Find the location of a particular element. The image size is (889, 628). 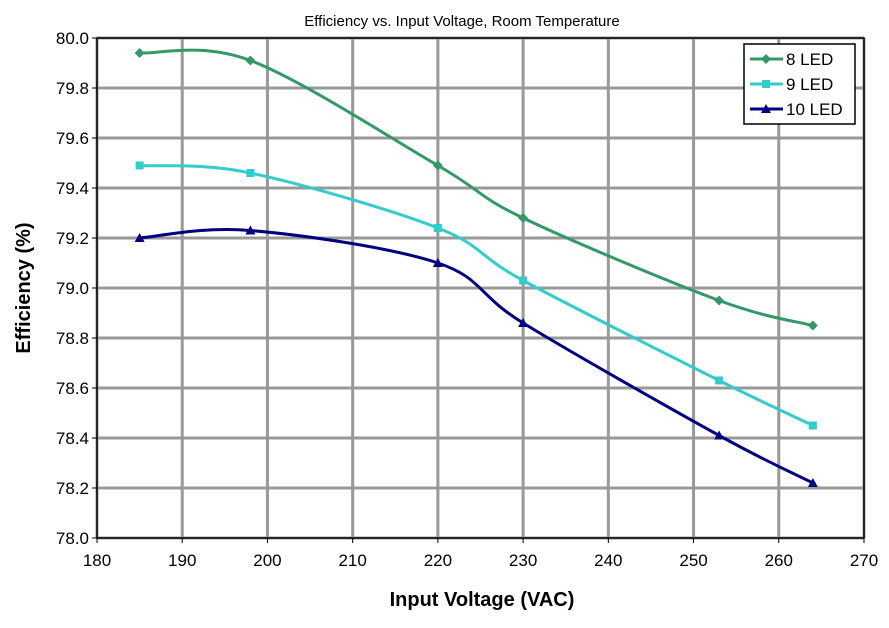

legend-item: 8 LED is located at coordinates (791, 59).